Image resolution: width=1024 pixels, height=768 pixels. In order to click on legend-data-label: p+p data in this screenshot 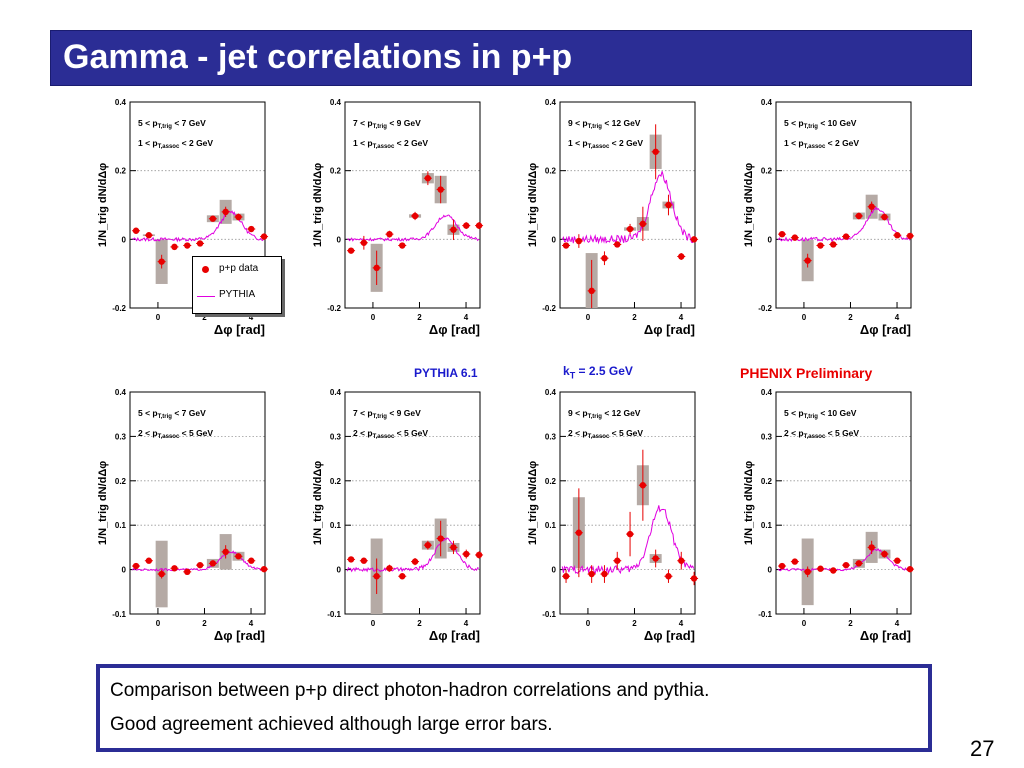, I will do `click(239, 268)`.